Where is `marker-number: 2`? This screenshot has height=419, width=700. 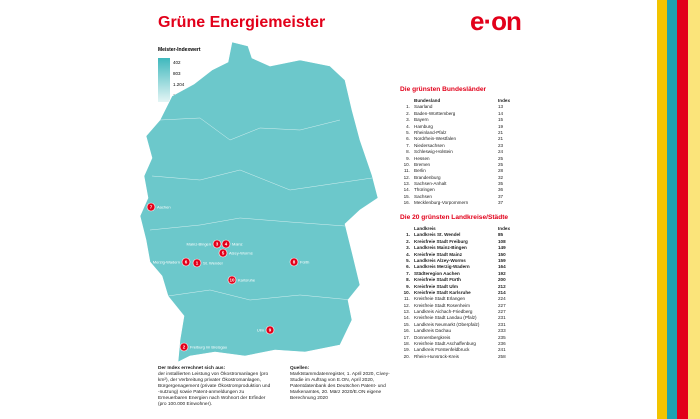
marker-number: 2 is located at coordinates (184, 347).